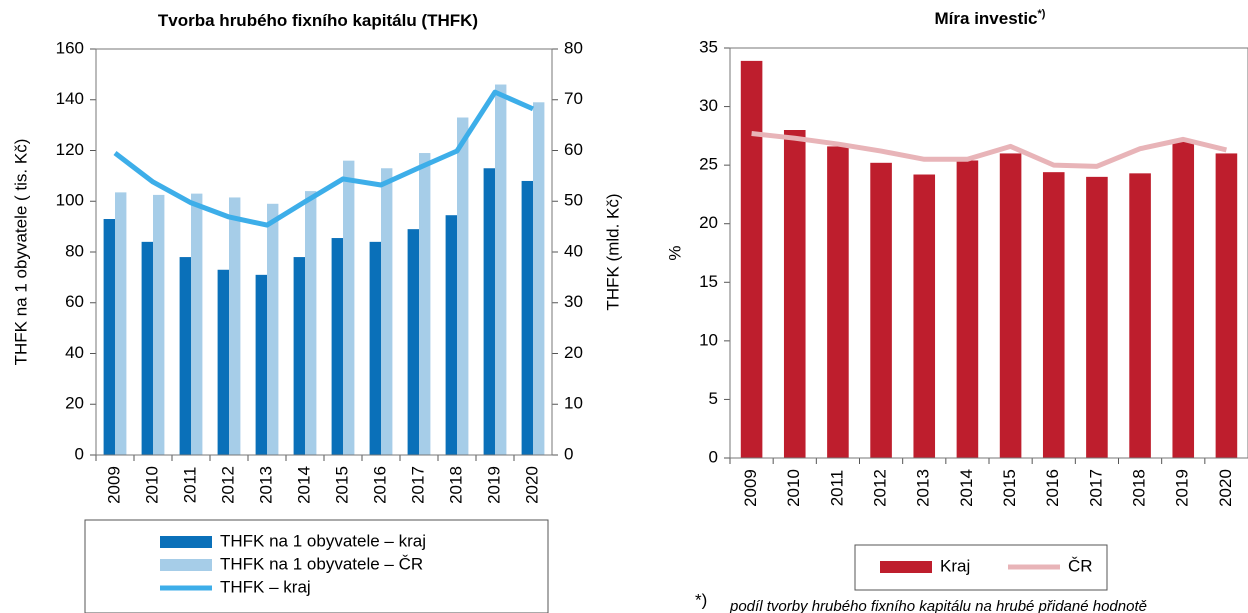  What do you see at coordinates (701, 599) in the screenshot?
I see `footnote-mark: *)` at bounding box center [701, 599].